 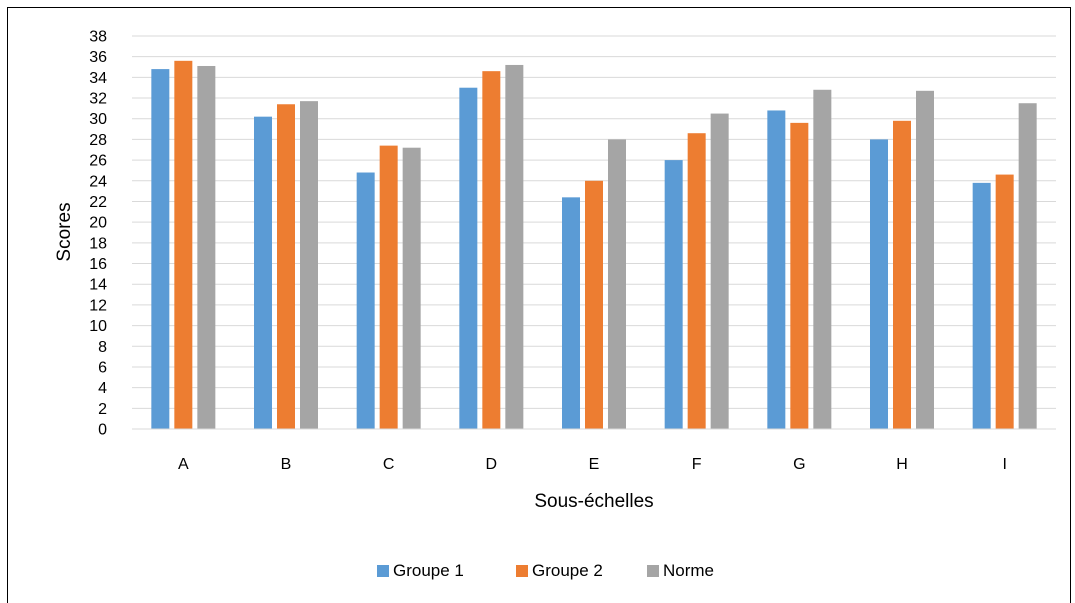 I want to click on x-tick-label: H, so click(x=902, y=464).